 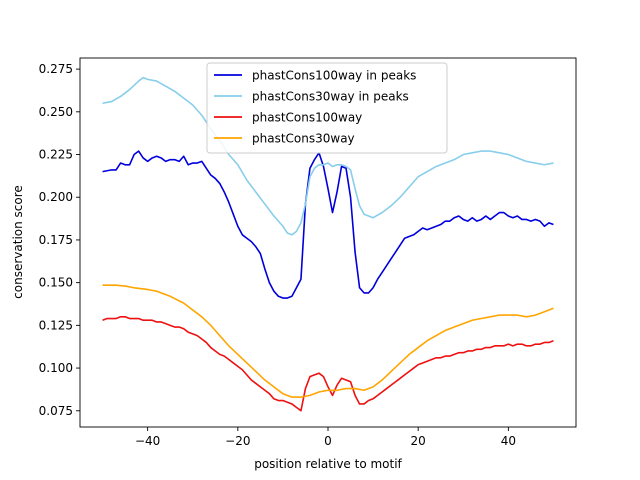 I want to click on x-tick-label: 40, so click(x=508, y=441).